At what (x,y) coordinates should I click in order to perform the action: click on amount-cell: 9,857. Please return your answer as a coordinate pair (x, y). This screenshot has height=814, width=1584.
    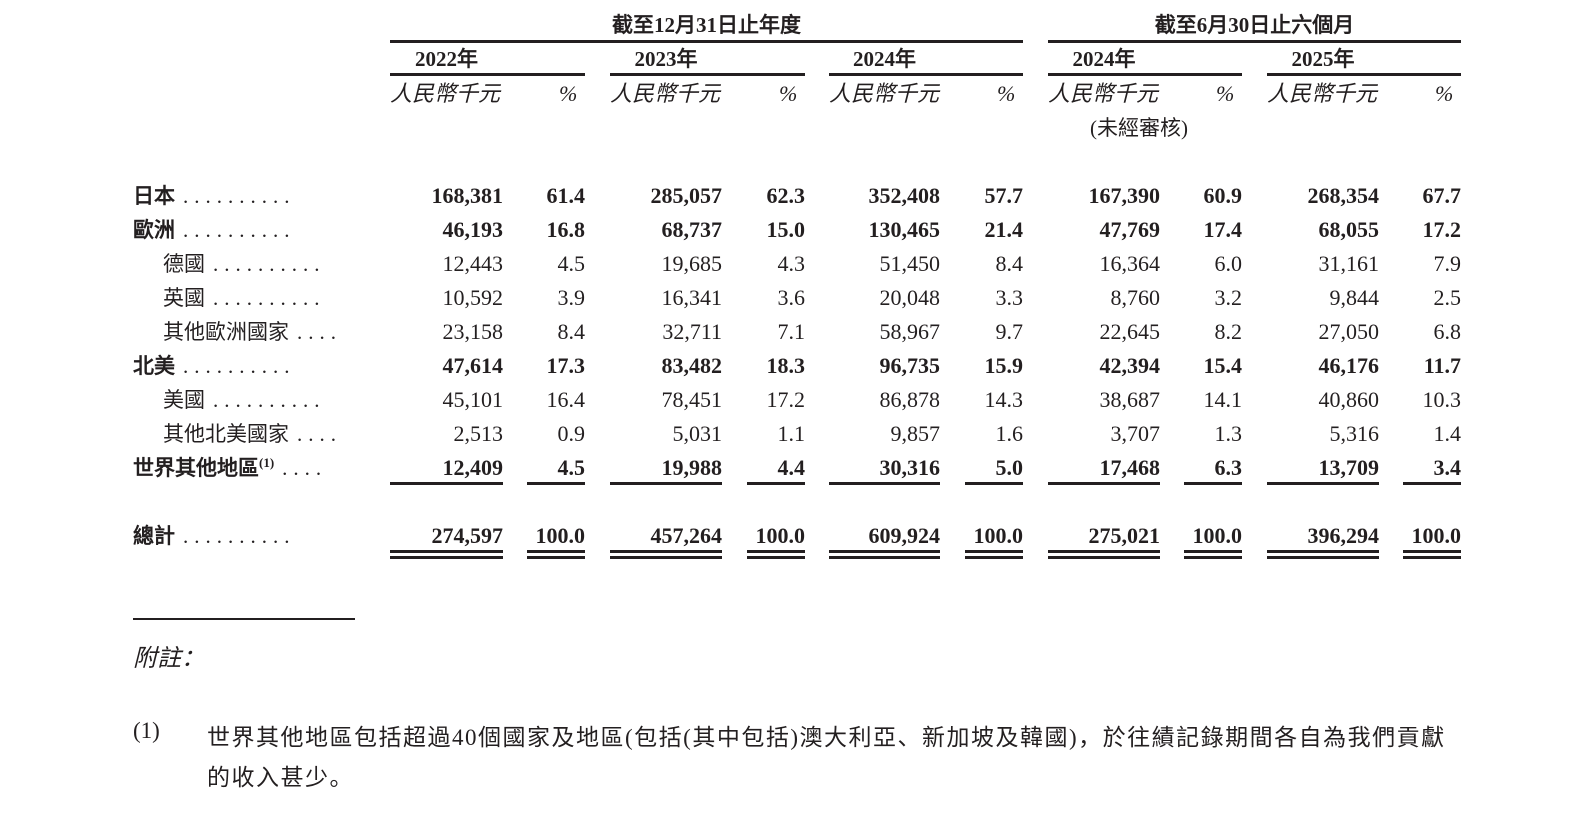
    Looking at the image, I should click on (915, 433).